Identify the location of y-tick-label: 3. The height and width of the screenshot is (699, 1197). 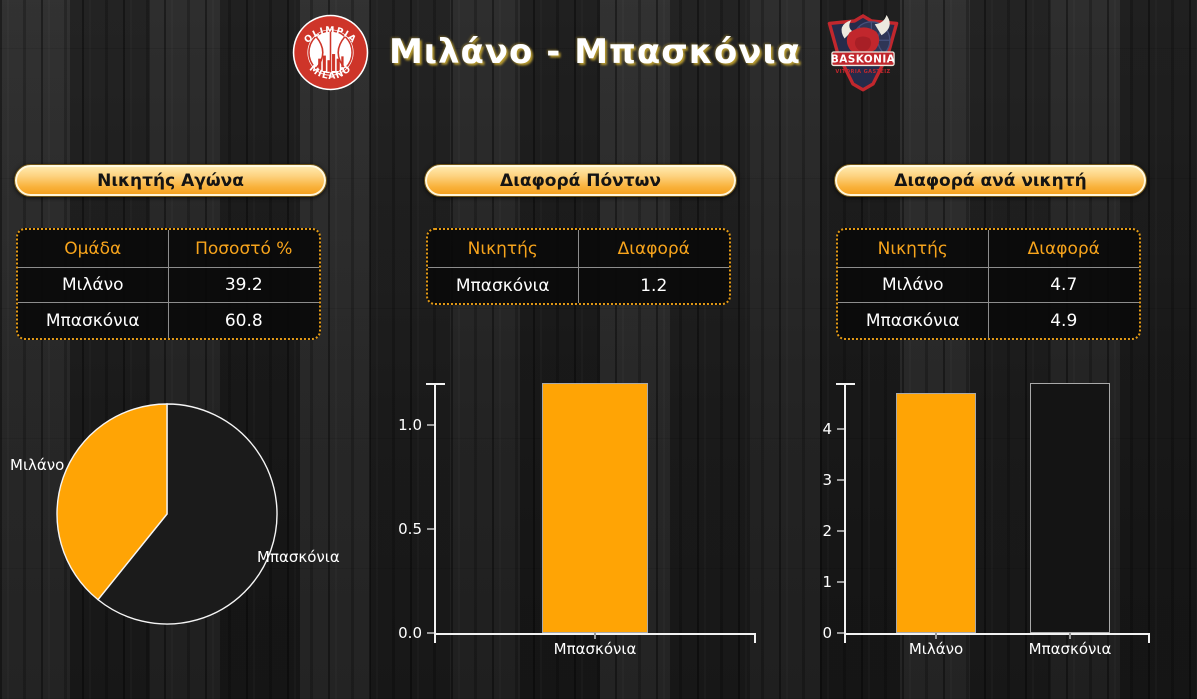
(827, 479).